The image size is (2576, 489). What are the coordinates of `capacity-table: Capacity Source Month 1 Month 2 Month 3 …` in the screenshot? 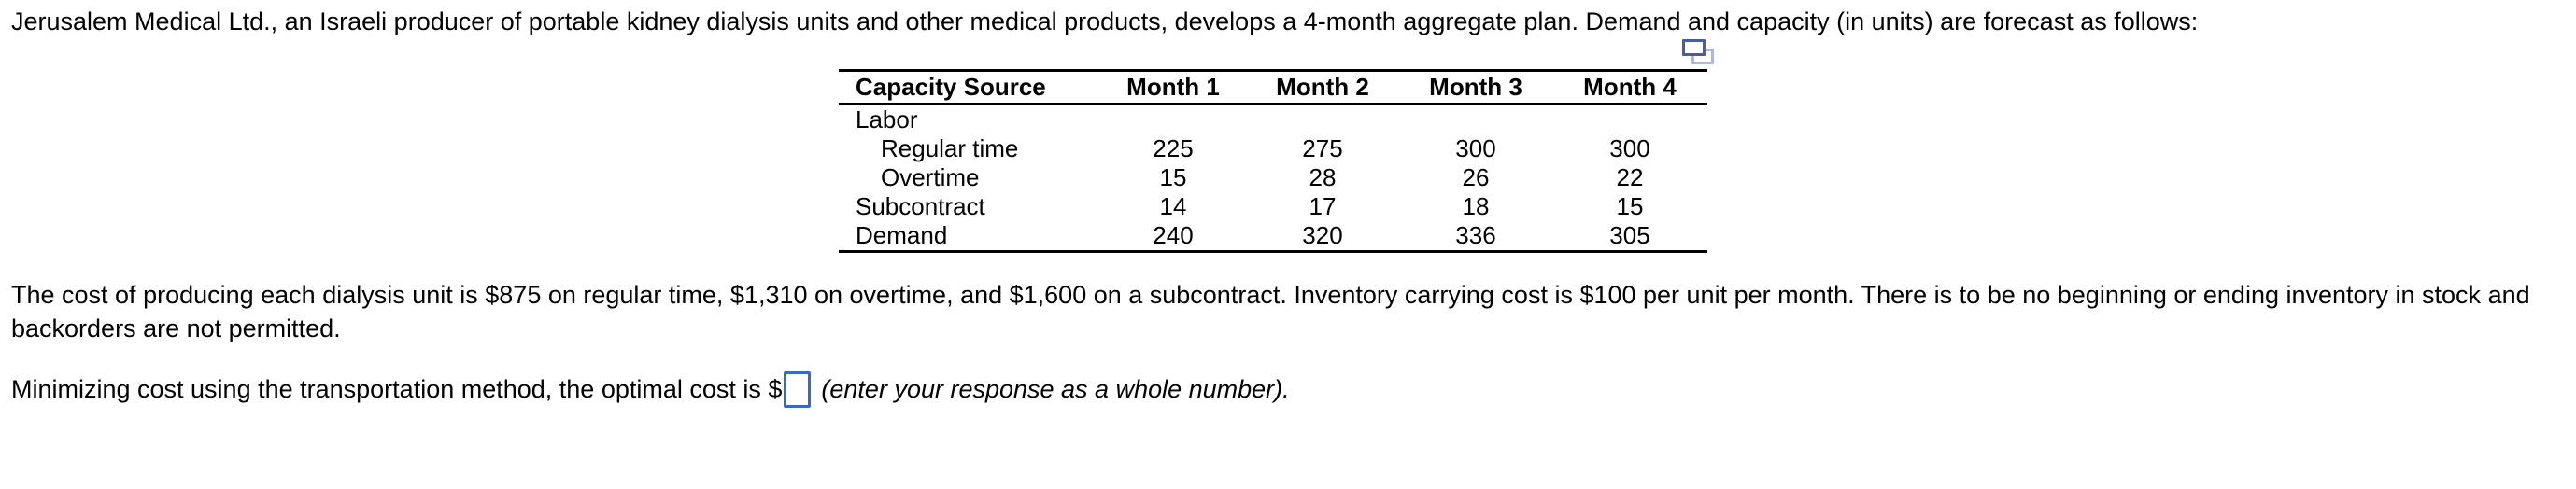 It's located at (1273, 161).